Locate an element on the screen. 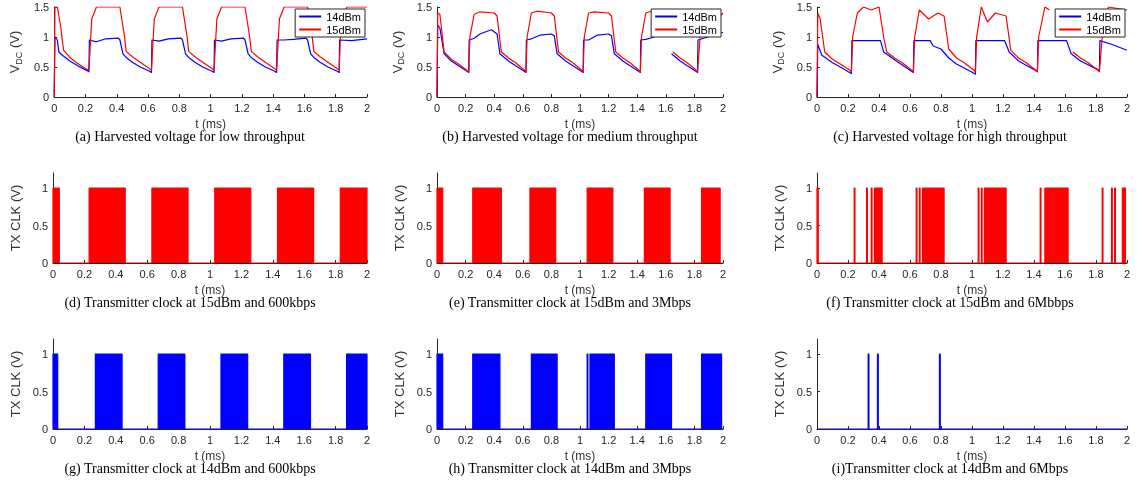 The width and height of the screenshot is (1140, 498). line-series is located at coordinates (210, 52).